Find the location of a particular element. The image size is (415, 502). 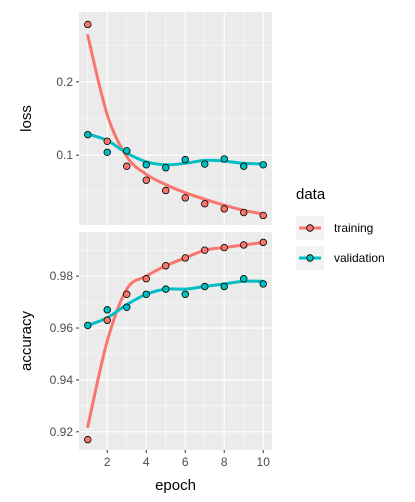

y-axis-title-loss: loss is located at coordinates (26, 118).